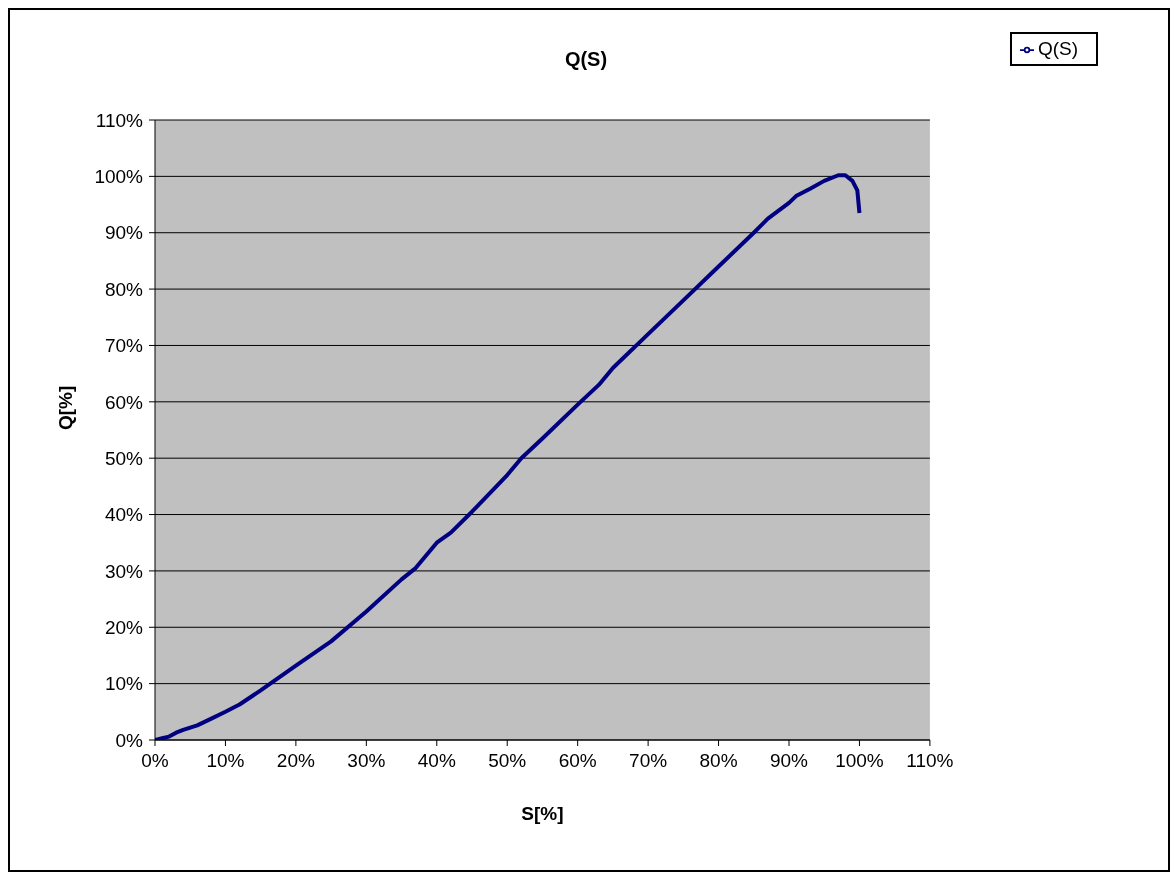 The width and height of the screenshot is (1174, 873). What do you see at coordinates (124, 684) in the screenshot?
I see `y-tick-label: 10%` at bounding box center [124, 684].